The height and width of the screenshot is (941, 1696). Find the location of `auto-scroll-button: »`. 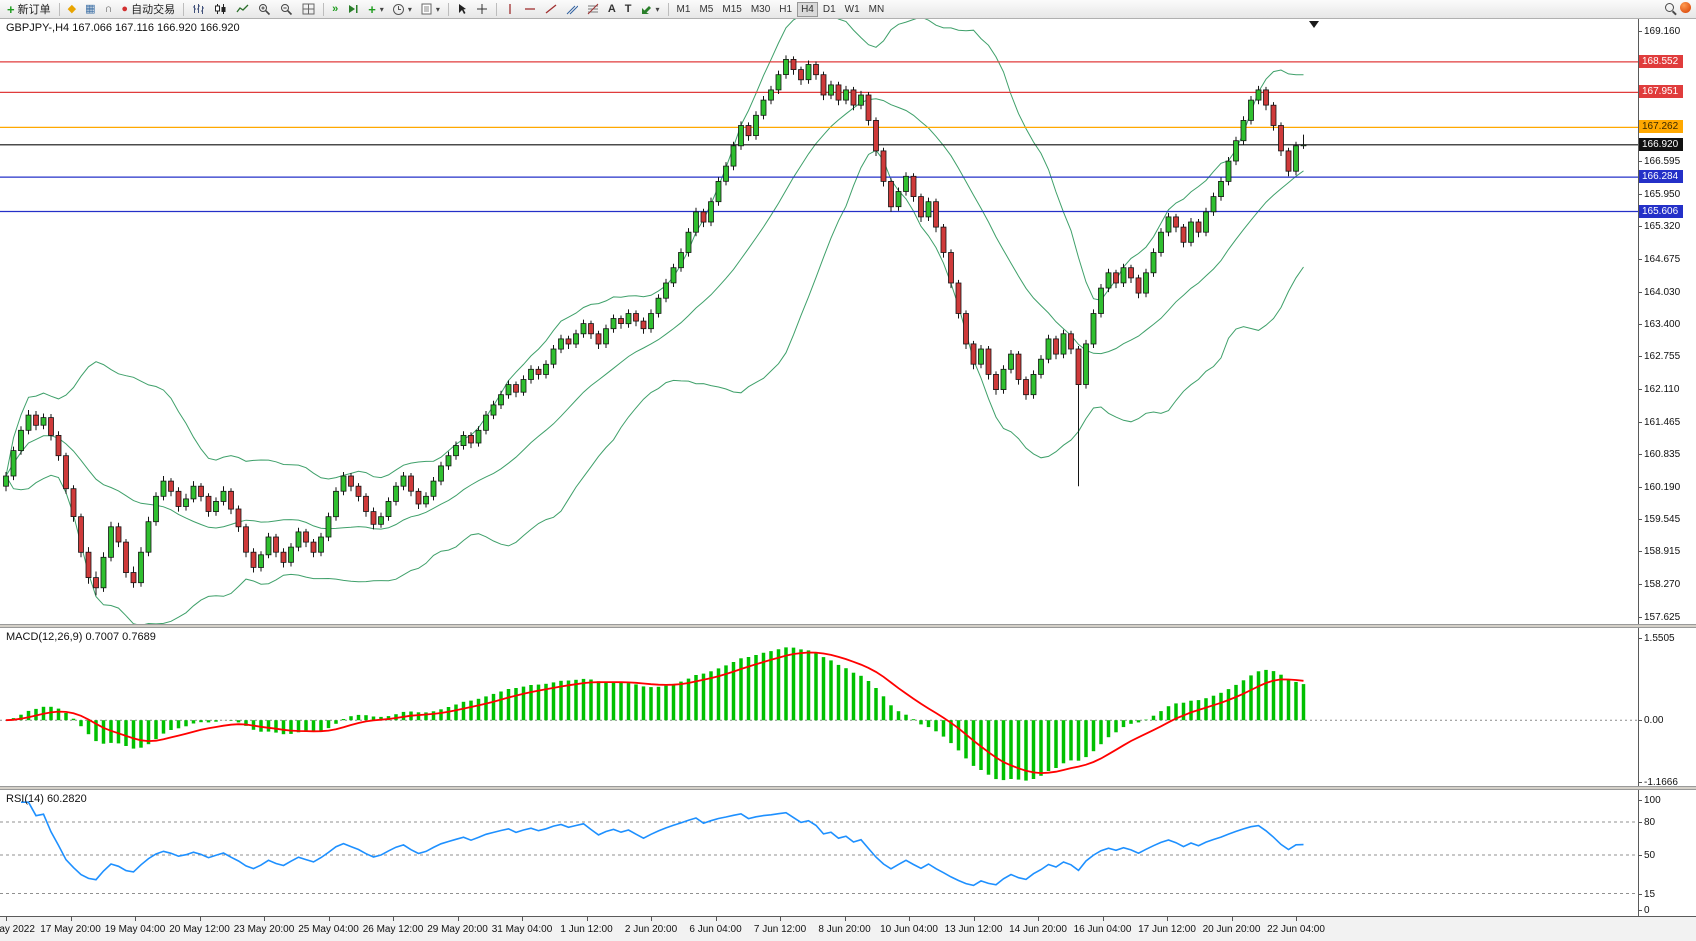

auto-scroll-button: » is located at coordinates (335, 9).